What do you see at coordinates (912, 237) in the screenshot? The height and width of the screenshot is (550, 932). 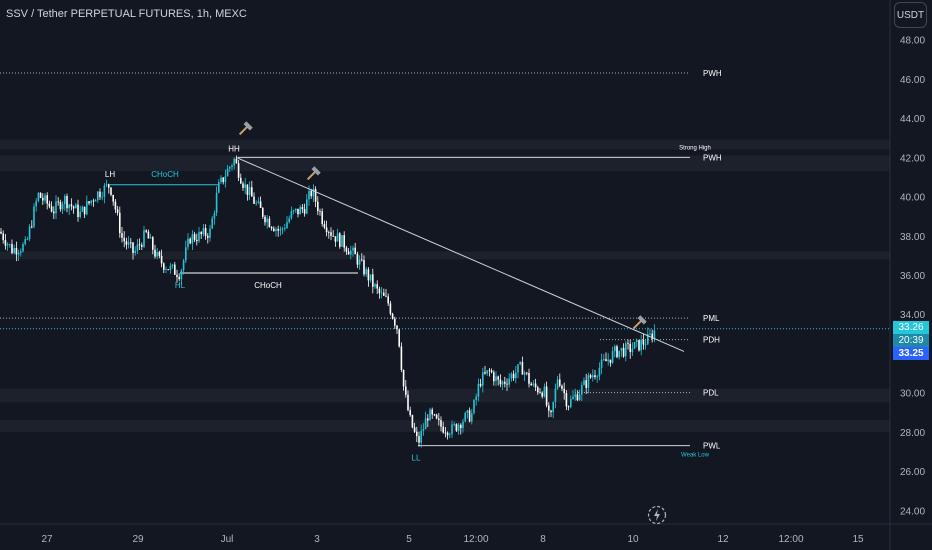 I see `y-tick-label: 38.00` at bounding box center [912, 237].